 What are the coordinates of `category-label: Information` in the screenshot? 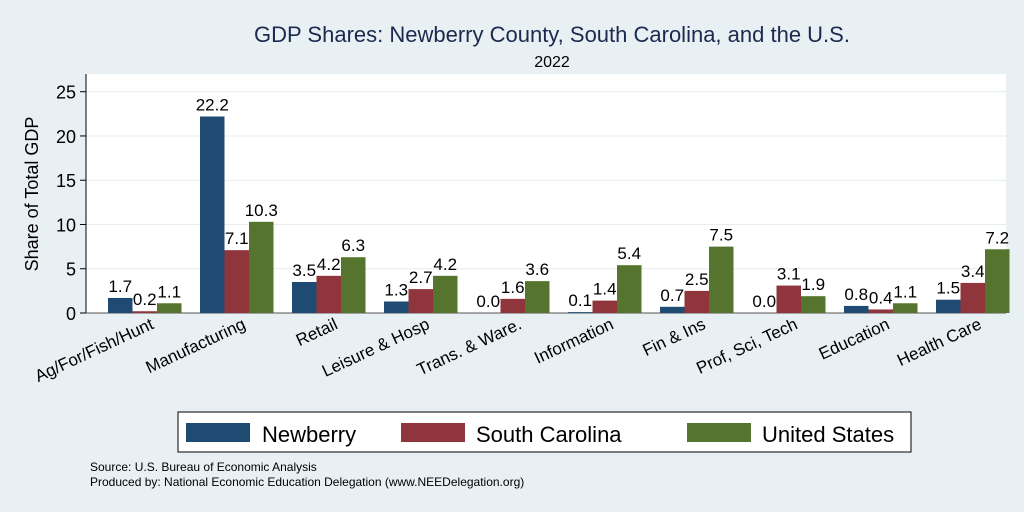 It's located at (573, 340).